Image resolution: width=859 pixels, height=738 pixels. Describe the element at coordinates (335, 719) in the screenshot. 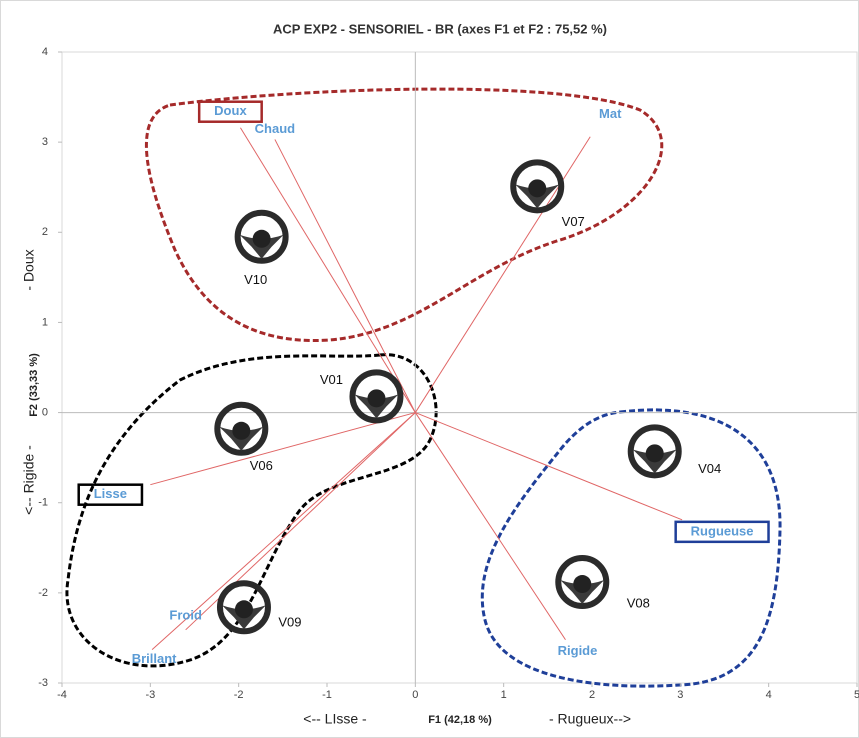

I see `x-axis-label: <-- LIsse -` at that location.